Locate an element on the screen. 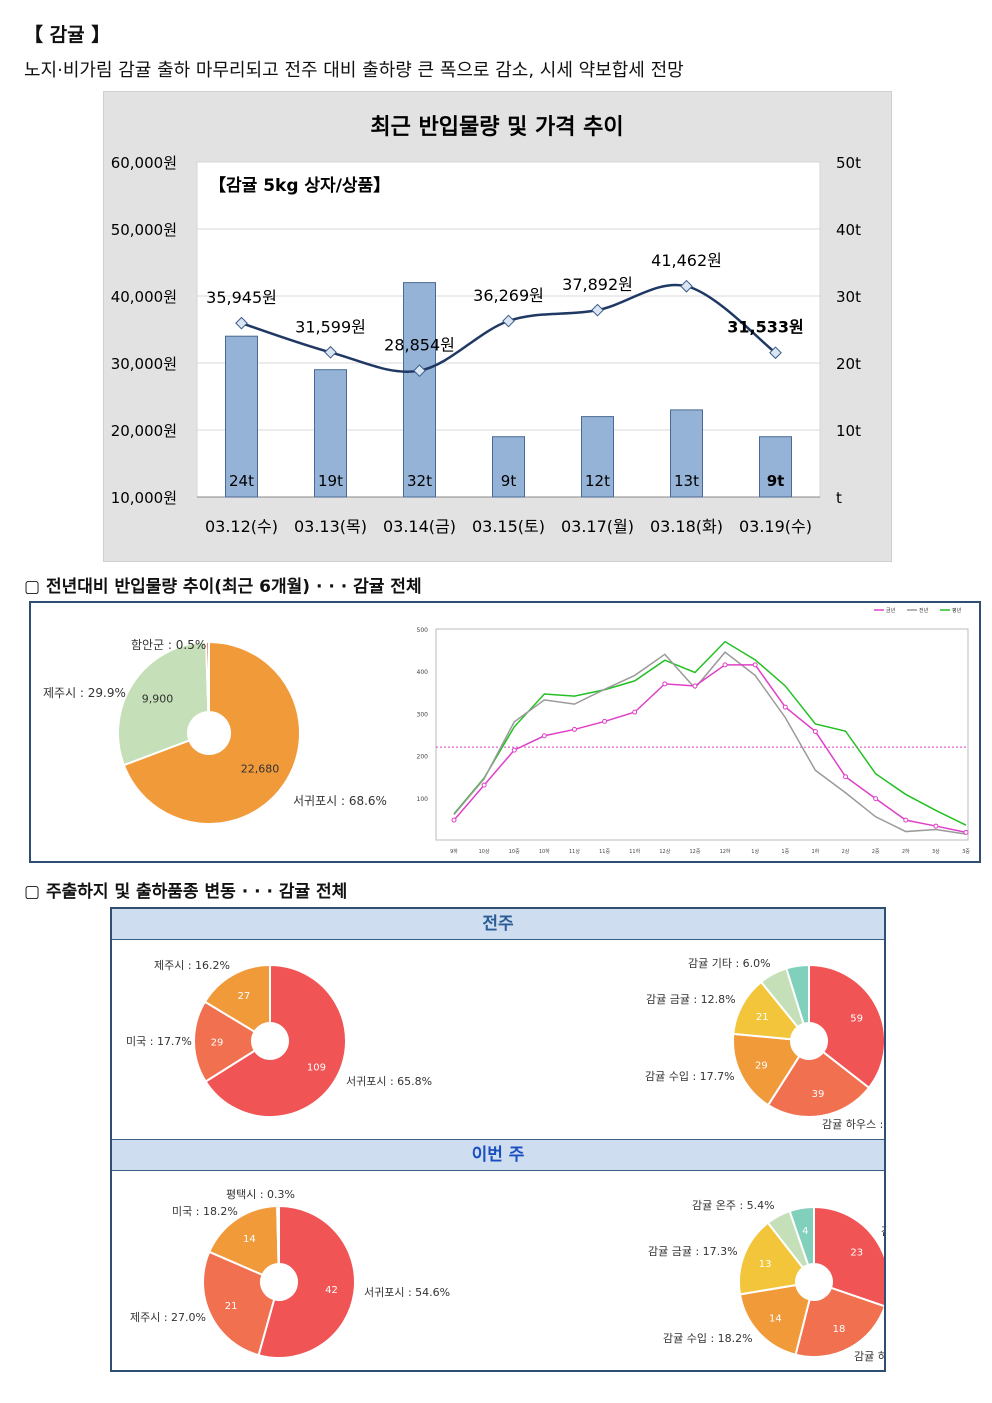 The image size is (992, 1403). x-tick-label: 12중 is located at coordinates (694, 852).